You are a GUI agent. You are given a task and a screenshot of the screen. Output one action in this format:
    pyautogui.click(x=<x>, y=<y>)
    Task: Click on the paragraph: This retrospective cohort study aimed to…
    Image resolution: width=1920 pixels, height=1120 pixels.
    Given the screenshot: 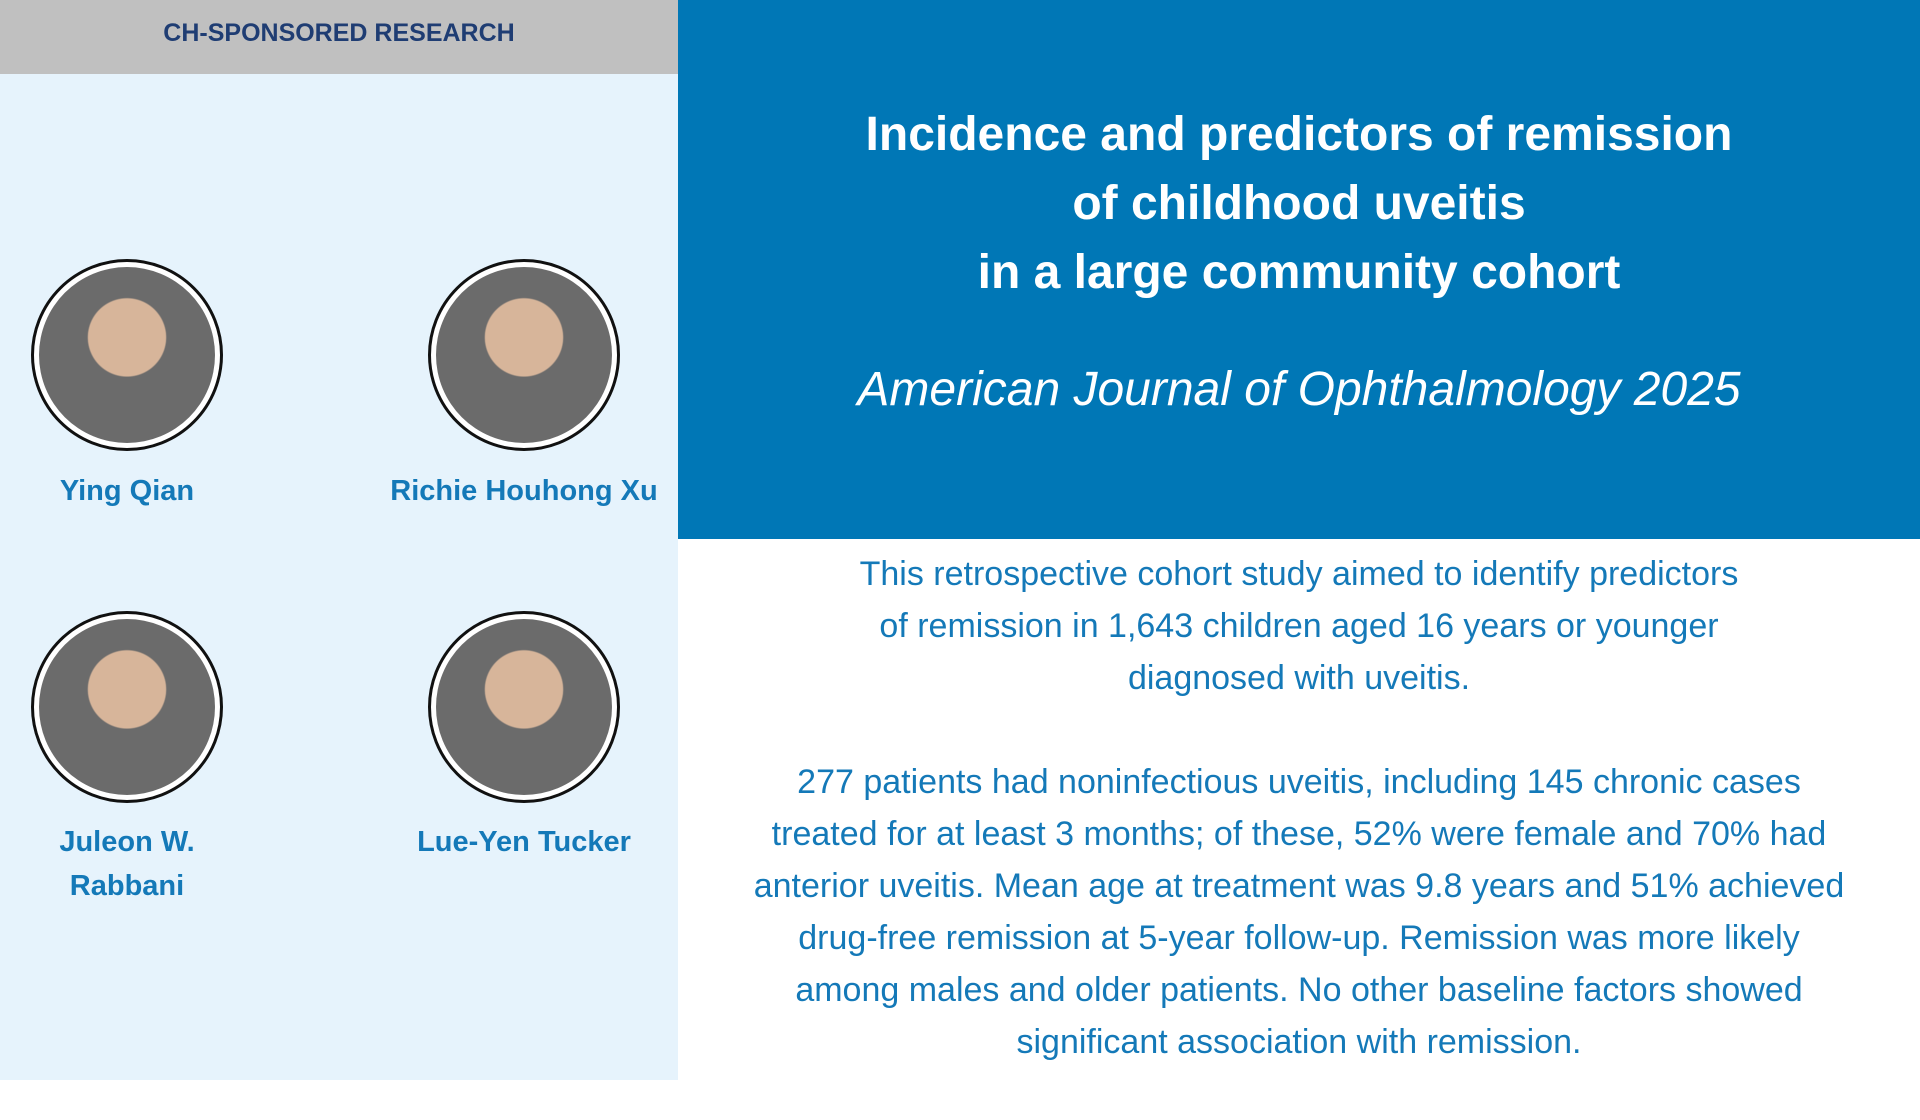 What is the action you would take?
    pyautogui.click(x=1299, y=626)
    